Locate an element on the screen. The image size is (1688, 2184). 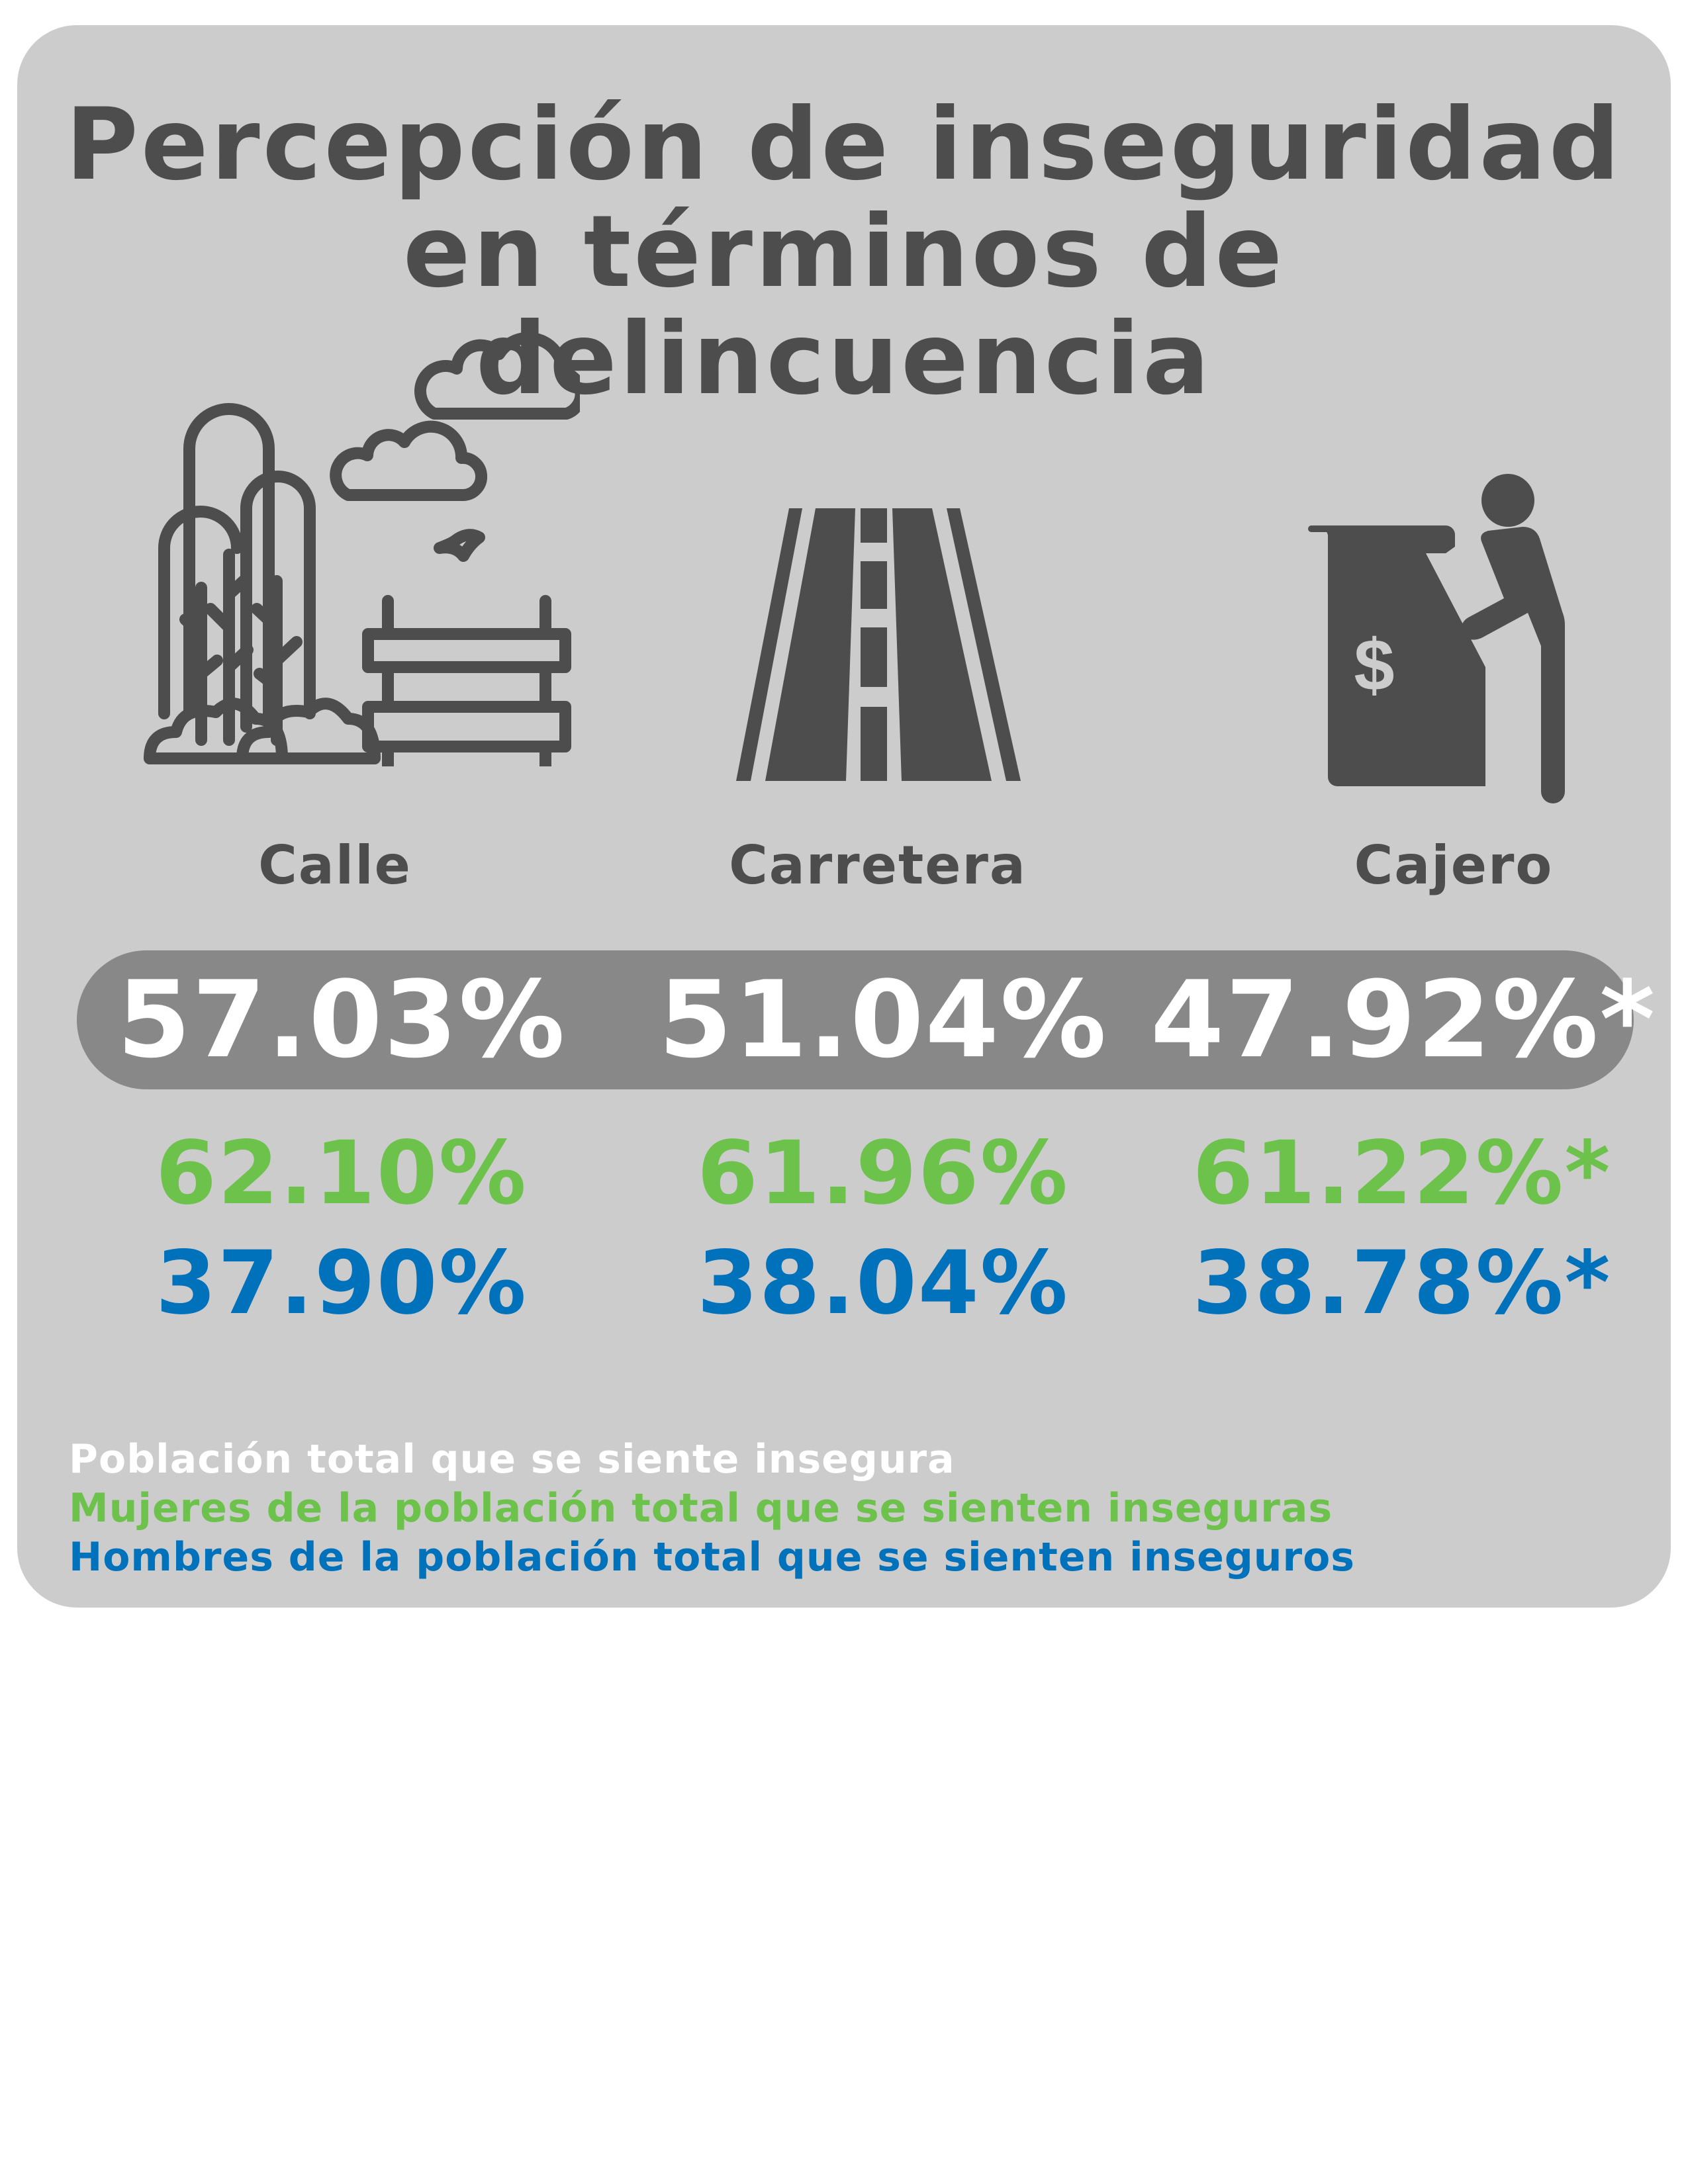
total-value-carretera: 51.04% is located at coordinates (883, 1020).